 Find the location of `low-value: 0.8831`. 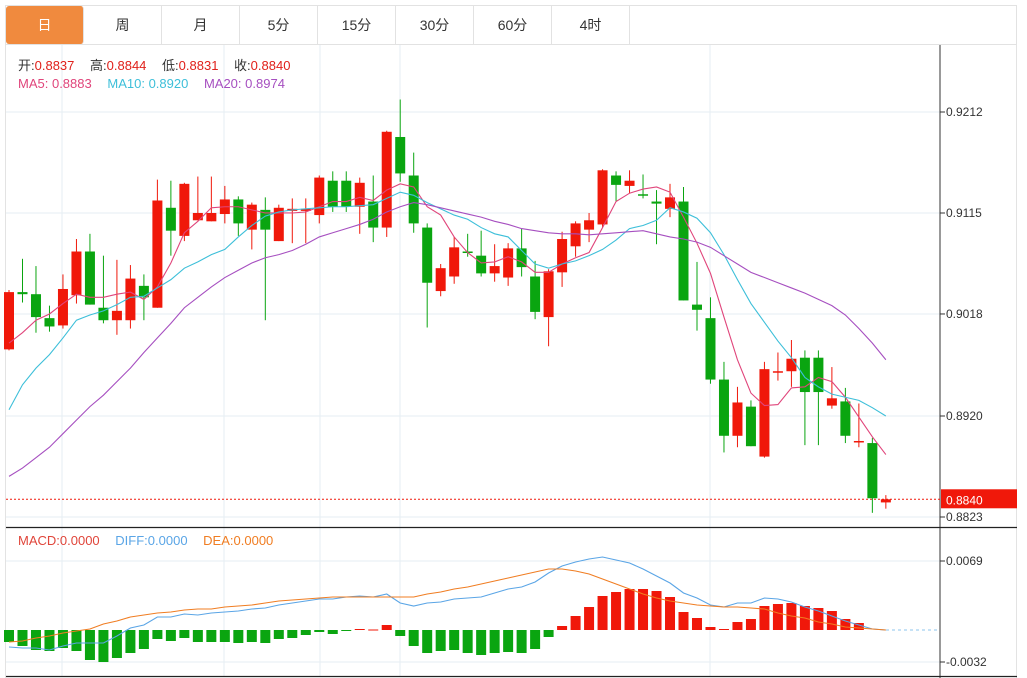

low-value: 0.8831 is located at coordinates (198, 65).